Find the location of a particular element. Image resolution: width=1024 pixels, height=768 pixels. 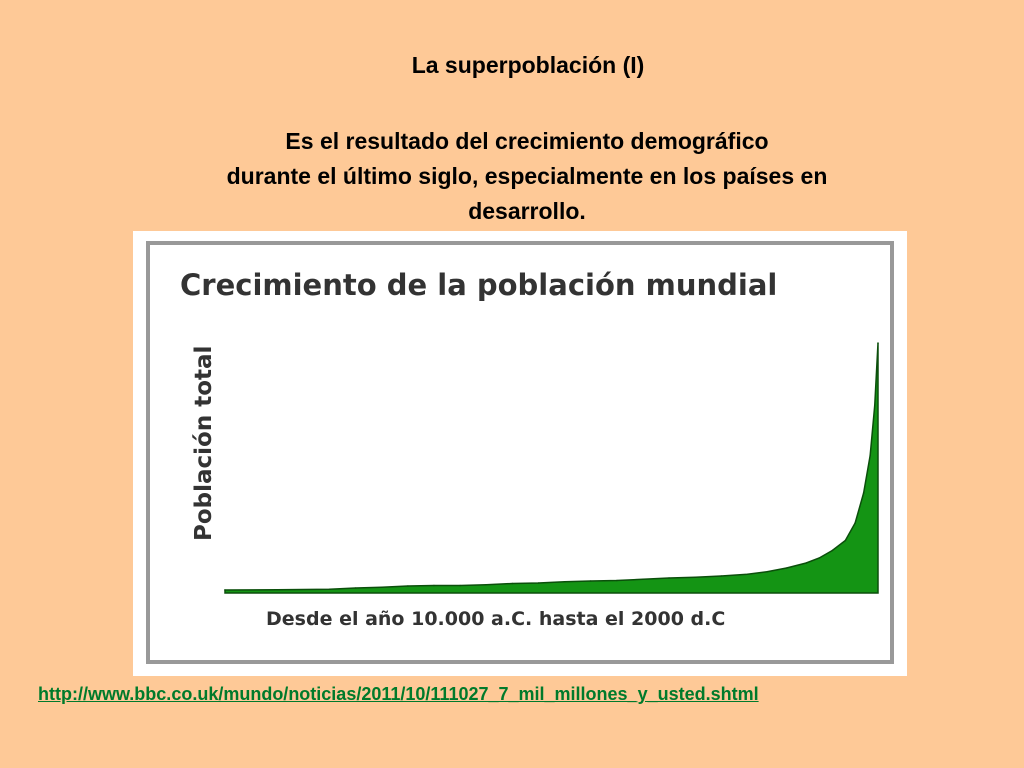

chart-title: Crecimiento de la población mundial is located at coordinates (478, 285).